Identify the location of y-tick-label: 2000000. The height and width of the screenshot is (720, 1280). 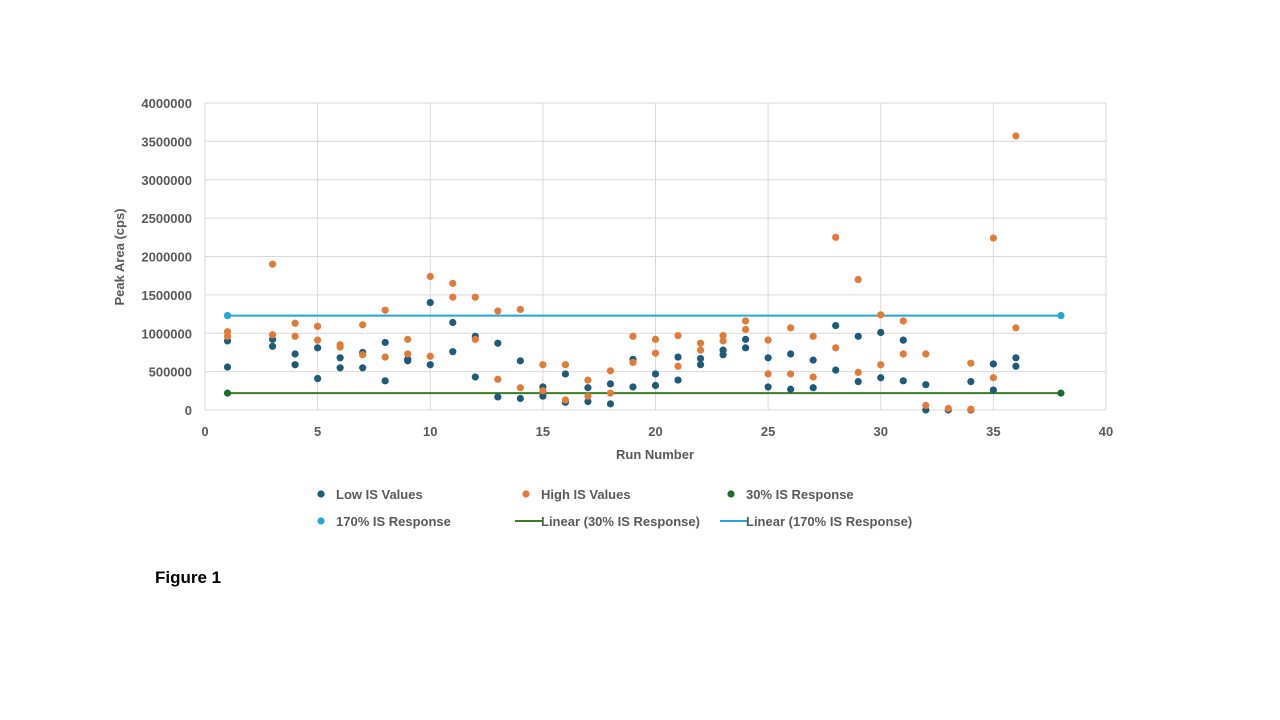
(166, 257).